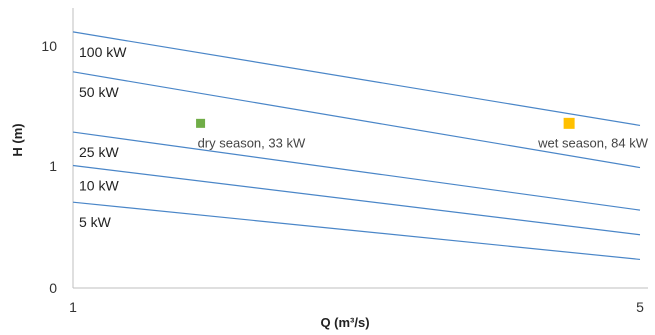 Image resolution: width=655 pixels, height=335 pixels. Describe the element at coordinates (17, 139) in the screenshot. I see `y-axis-title: H (m)` at that location.